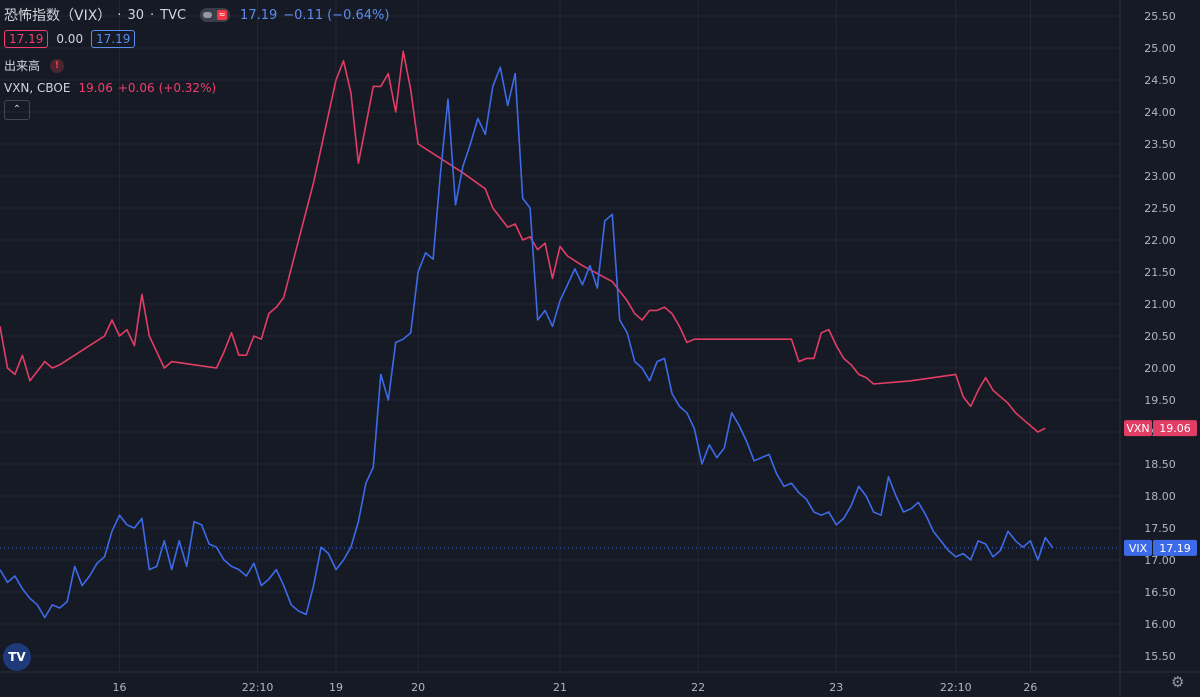 The image size is (1200, 697). I want to click on volume-row: 出来高 !, so click(34, 65).